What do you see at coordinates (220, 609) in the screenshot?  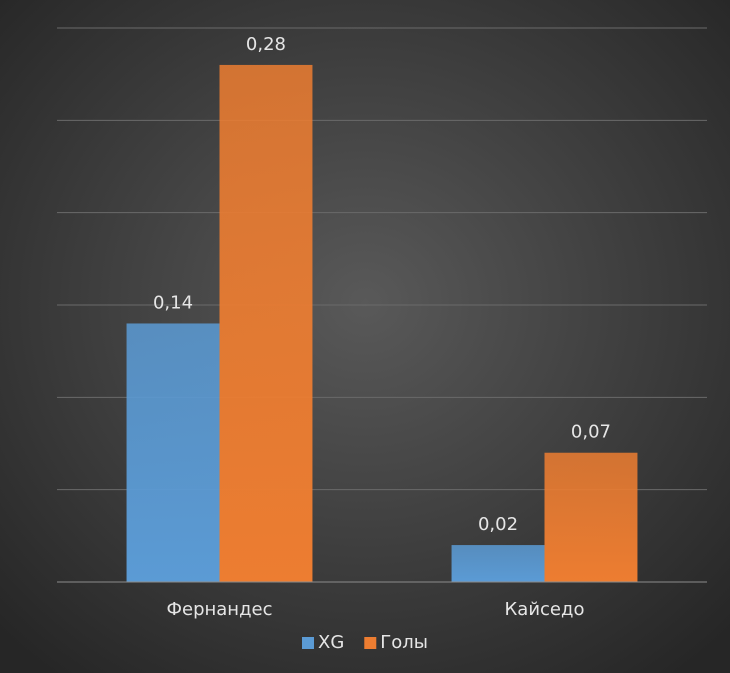 I see `x-tick-label: Фернандес` at bounding box center [220, 609].